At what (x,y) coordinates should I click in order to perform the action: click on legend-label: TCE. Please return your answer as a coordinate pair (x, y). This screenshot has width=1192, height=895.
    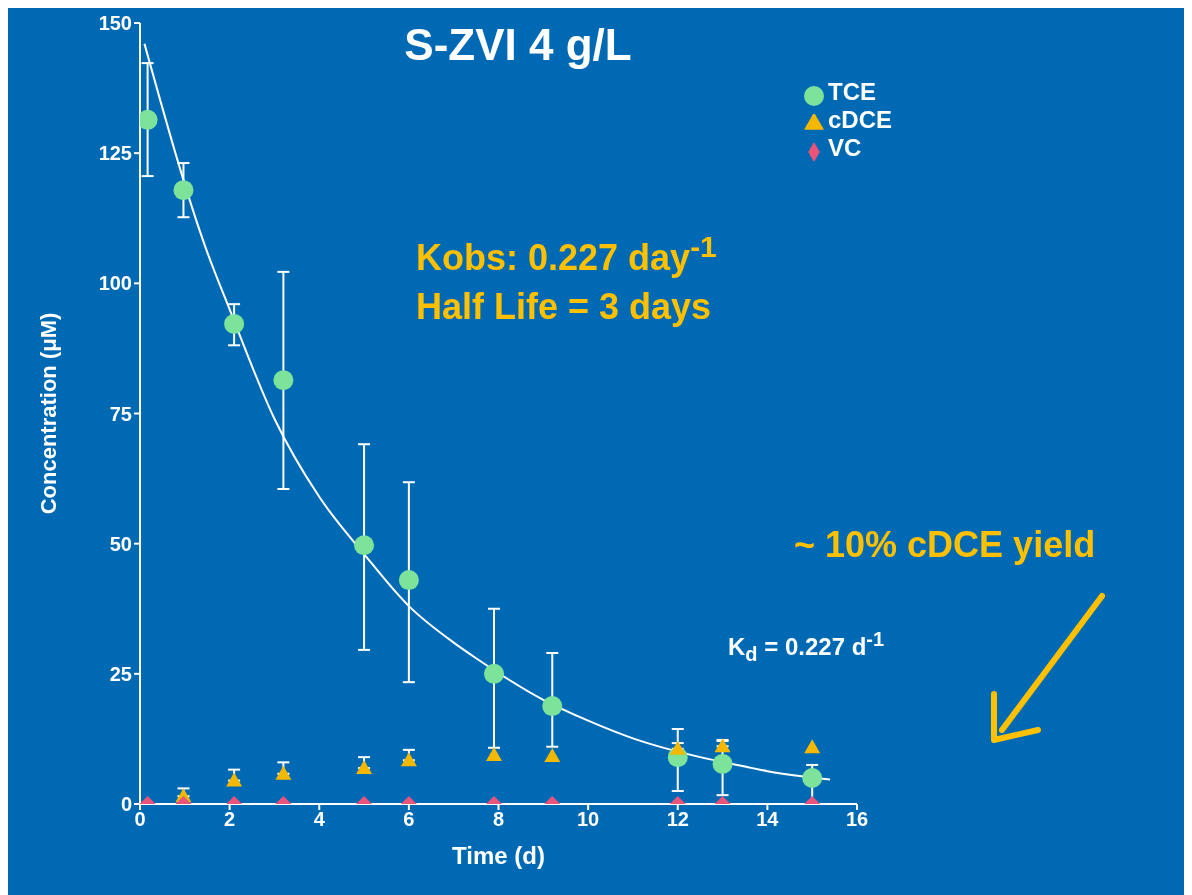
    Looking at the image, I should click on (852, 91).